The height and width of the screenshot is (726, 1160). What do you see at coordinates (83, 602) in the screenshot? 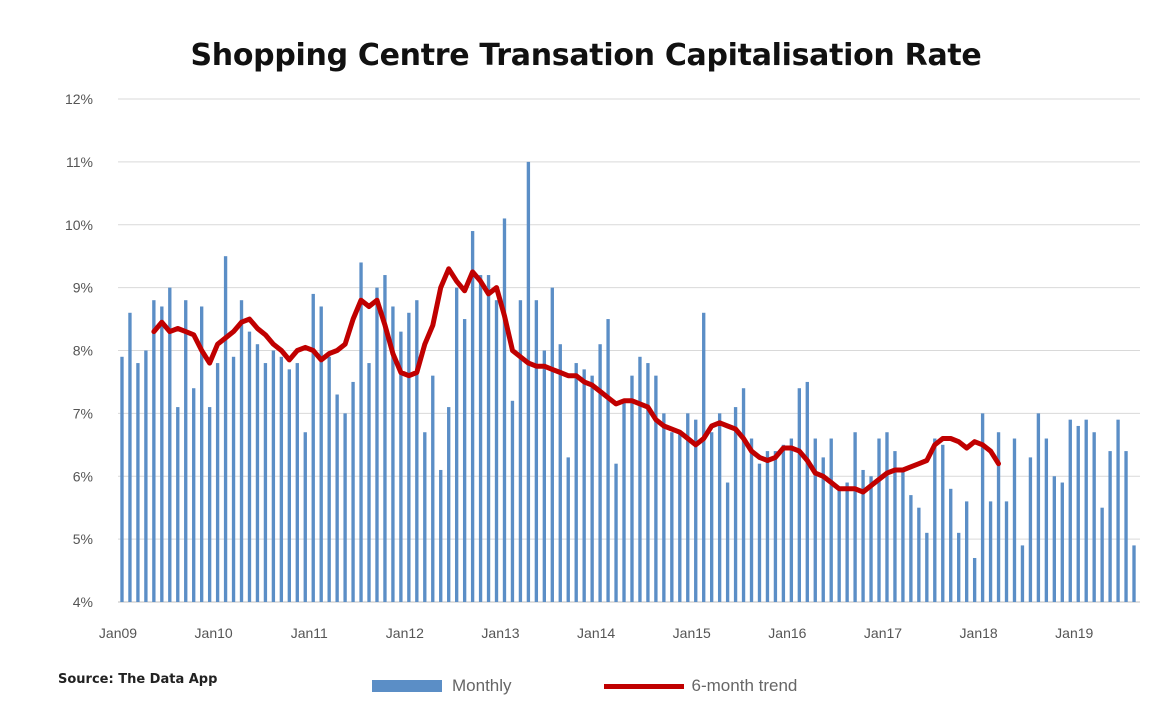
I see `y-tick-label: 4%` at bounding box center [83, 602].